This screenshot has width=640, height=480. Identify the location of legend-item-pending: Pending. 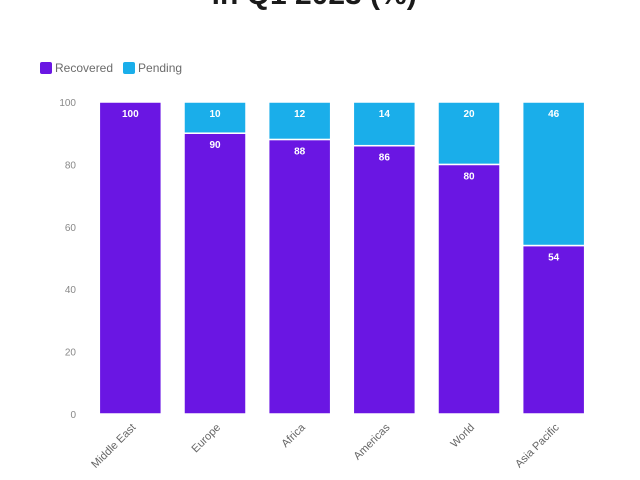
(152, 68).